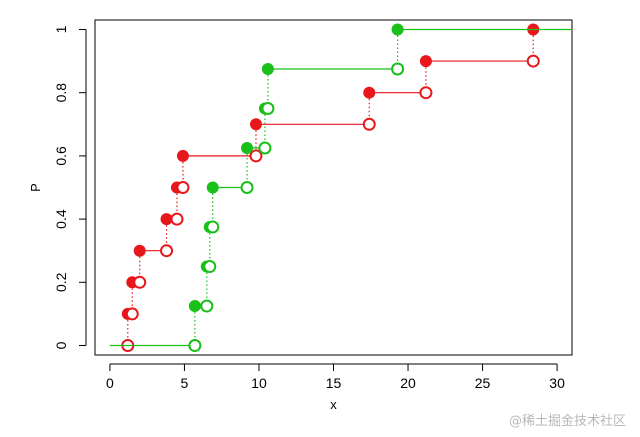 Image resolution: width=640 pixels, height=437 pixels. Describe the element at coordinates (567, 421) in the screenshot. I see `watermark: @稀土掘金技术社区` at that location.